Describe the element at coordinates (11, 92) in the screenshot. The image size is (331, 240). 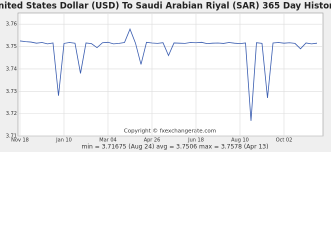
I see `y-tick-label: 3.73` at that location.